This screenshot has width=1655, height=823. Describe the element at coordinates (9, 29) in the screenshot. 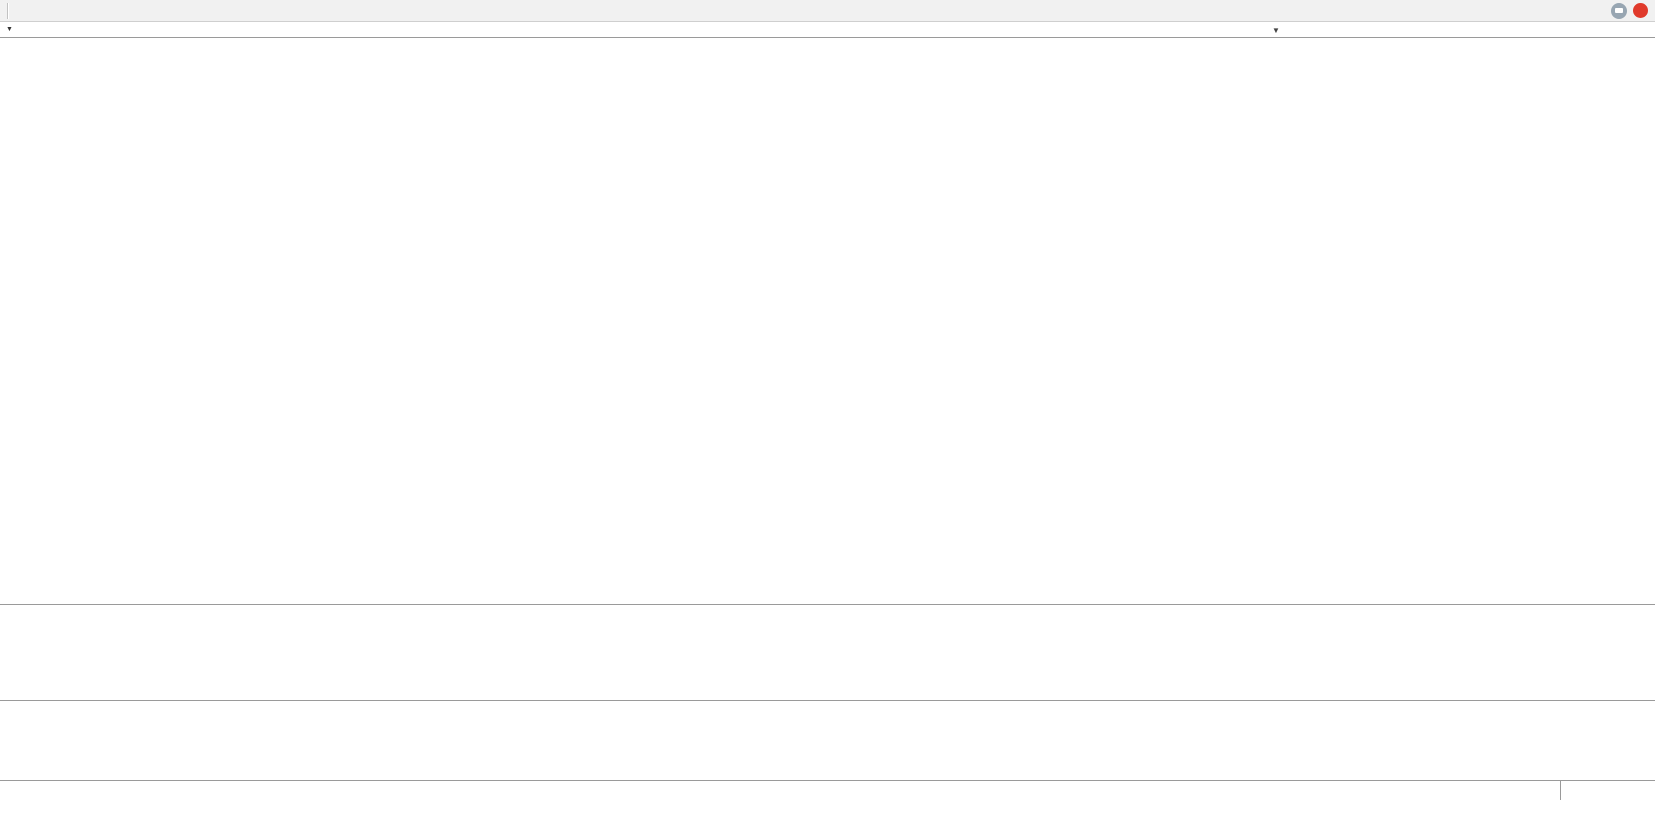

I see `chart-menu-icon: ▼` at that location.